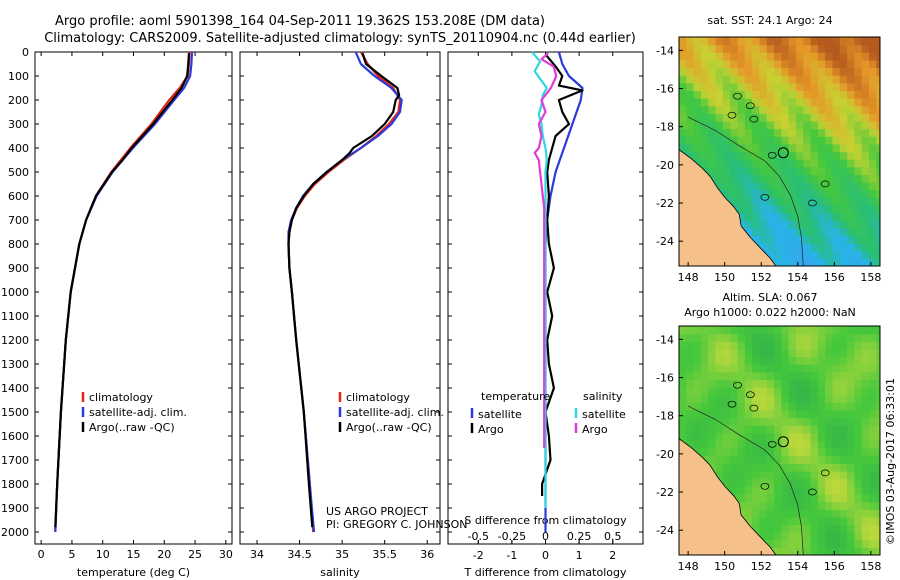 This screenshot has height=580, width=900. What do you see at coordinates (25, 52) in the screenshot?
I see `y-tick-label: 0` at bounding box center [25, 52].